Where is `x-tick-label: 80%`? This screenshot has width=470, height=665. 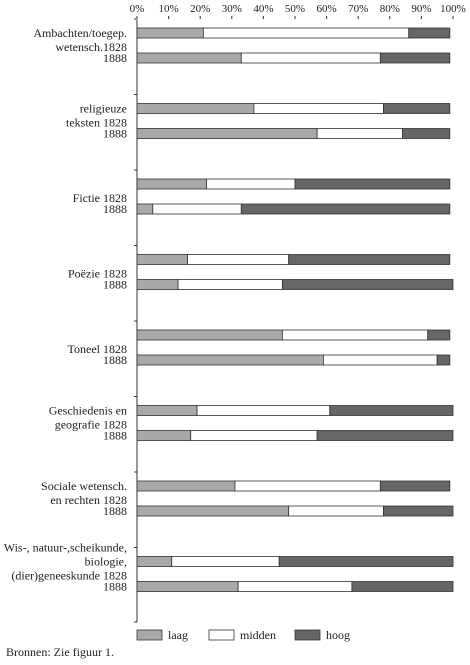
x-tick-label: 80% is located at coordinates (390, 9).